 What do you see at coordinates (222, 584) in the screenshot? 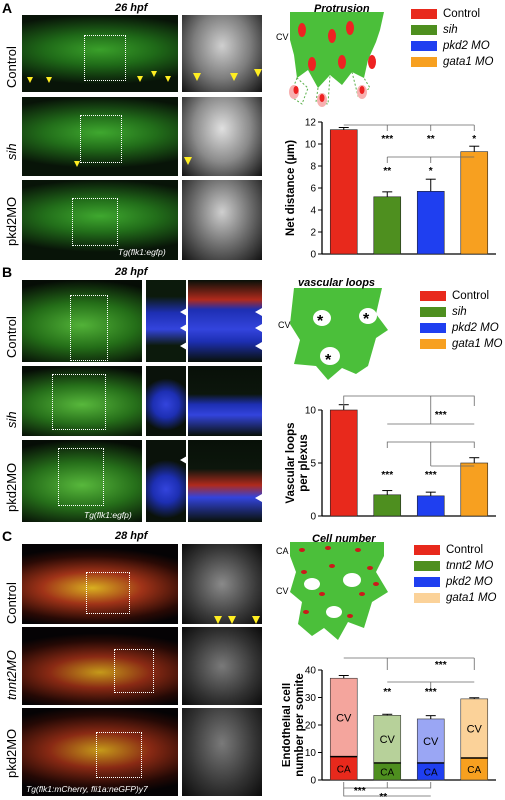
I see `micrograph-c-control-zoom` at bounding box center [222, 584].